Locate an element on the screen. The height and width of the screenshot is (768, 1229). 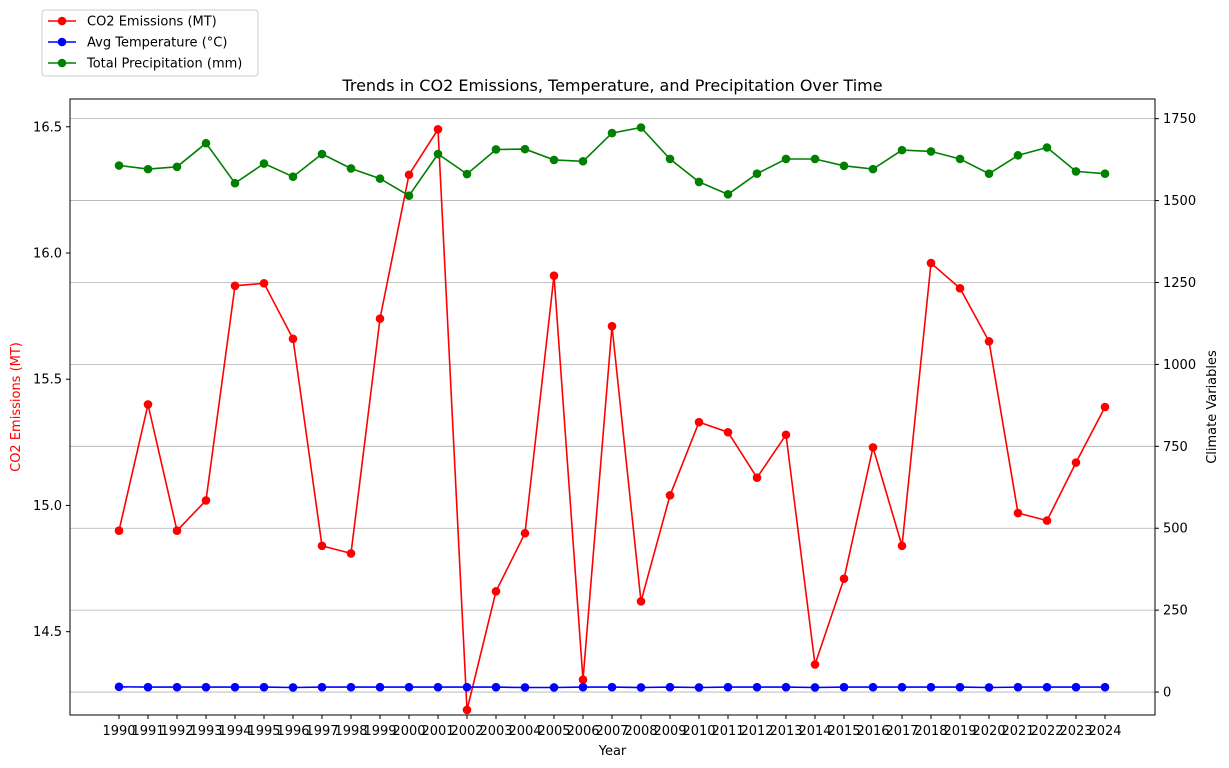
x-tick-label: 2002 is located at coordinates (466, 731).